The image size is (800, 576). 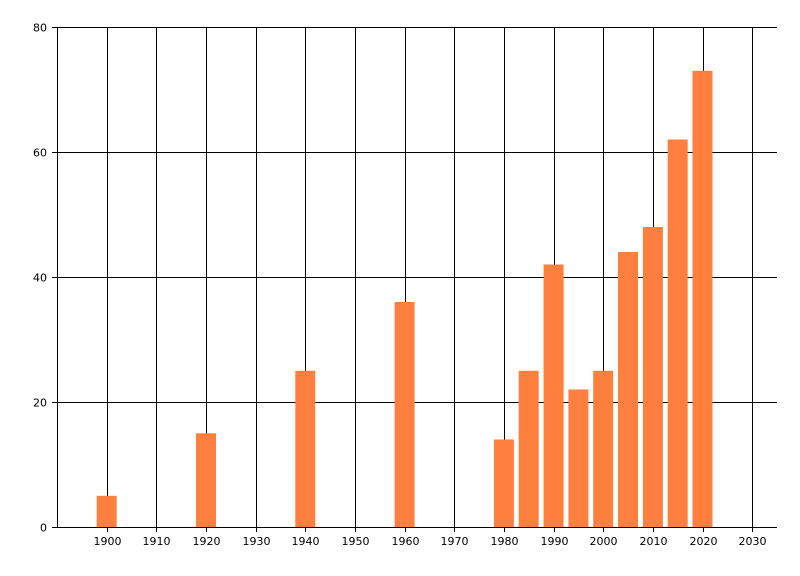 What do you see at coordinates (503, 483) in the screenshot?
I see `bar-1980` at bounding box center [503, 483].